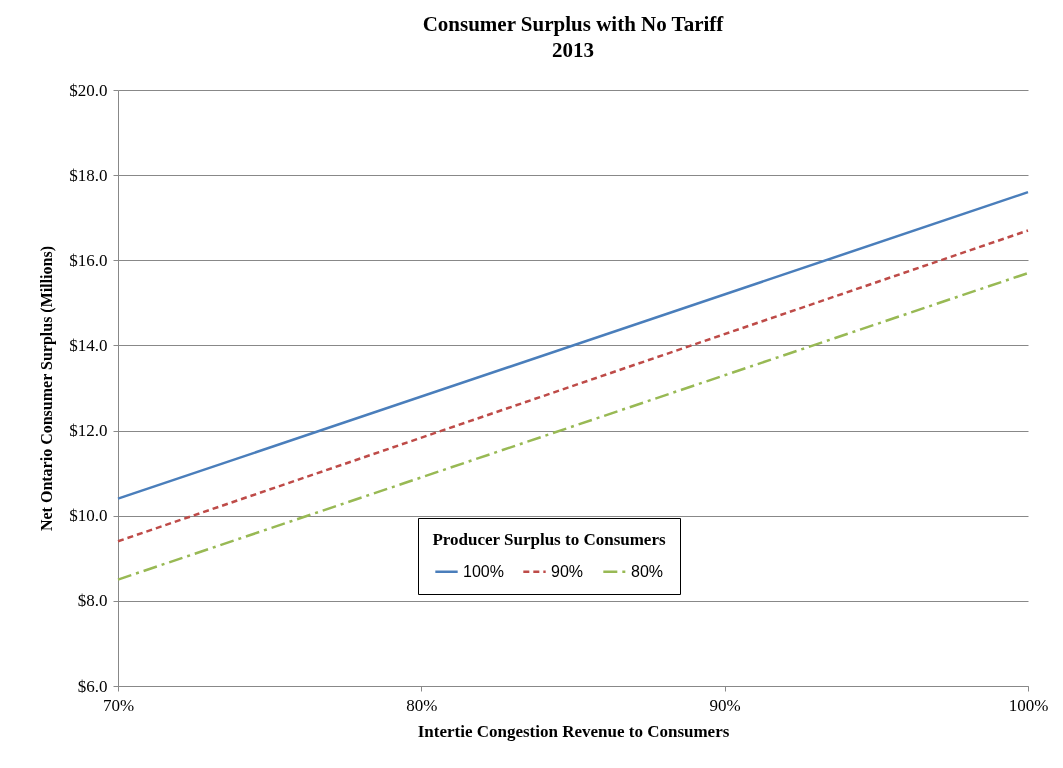 The height and width of the screenshot is (768, 1063). What do you see at coordinates (88, 431) in the screenshot?
I see `y-tick-label: $12.0` at bounding box center [88, 431].